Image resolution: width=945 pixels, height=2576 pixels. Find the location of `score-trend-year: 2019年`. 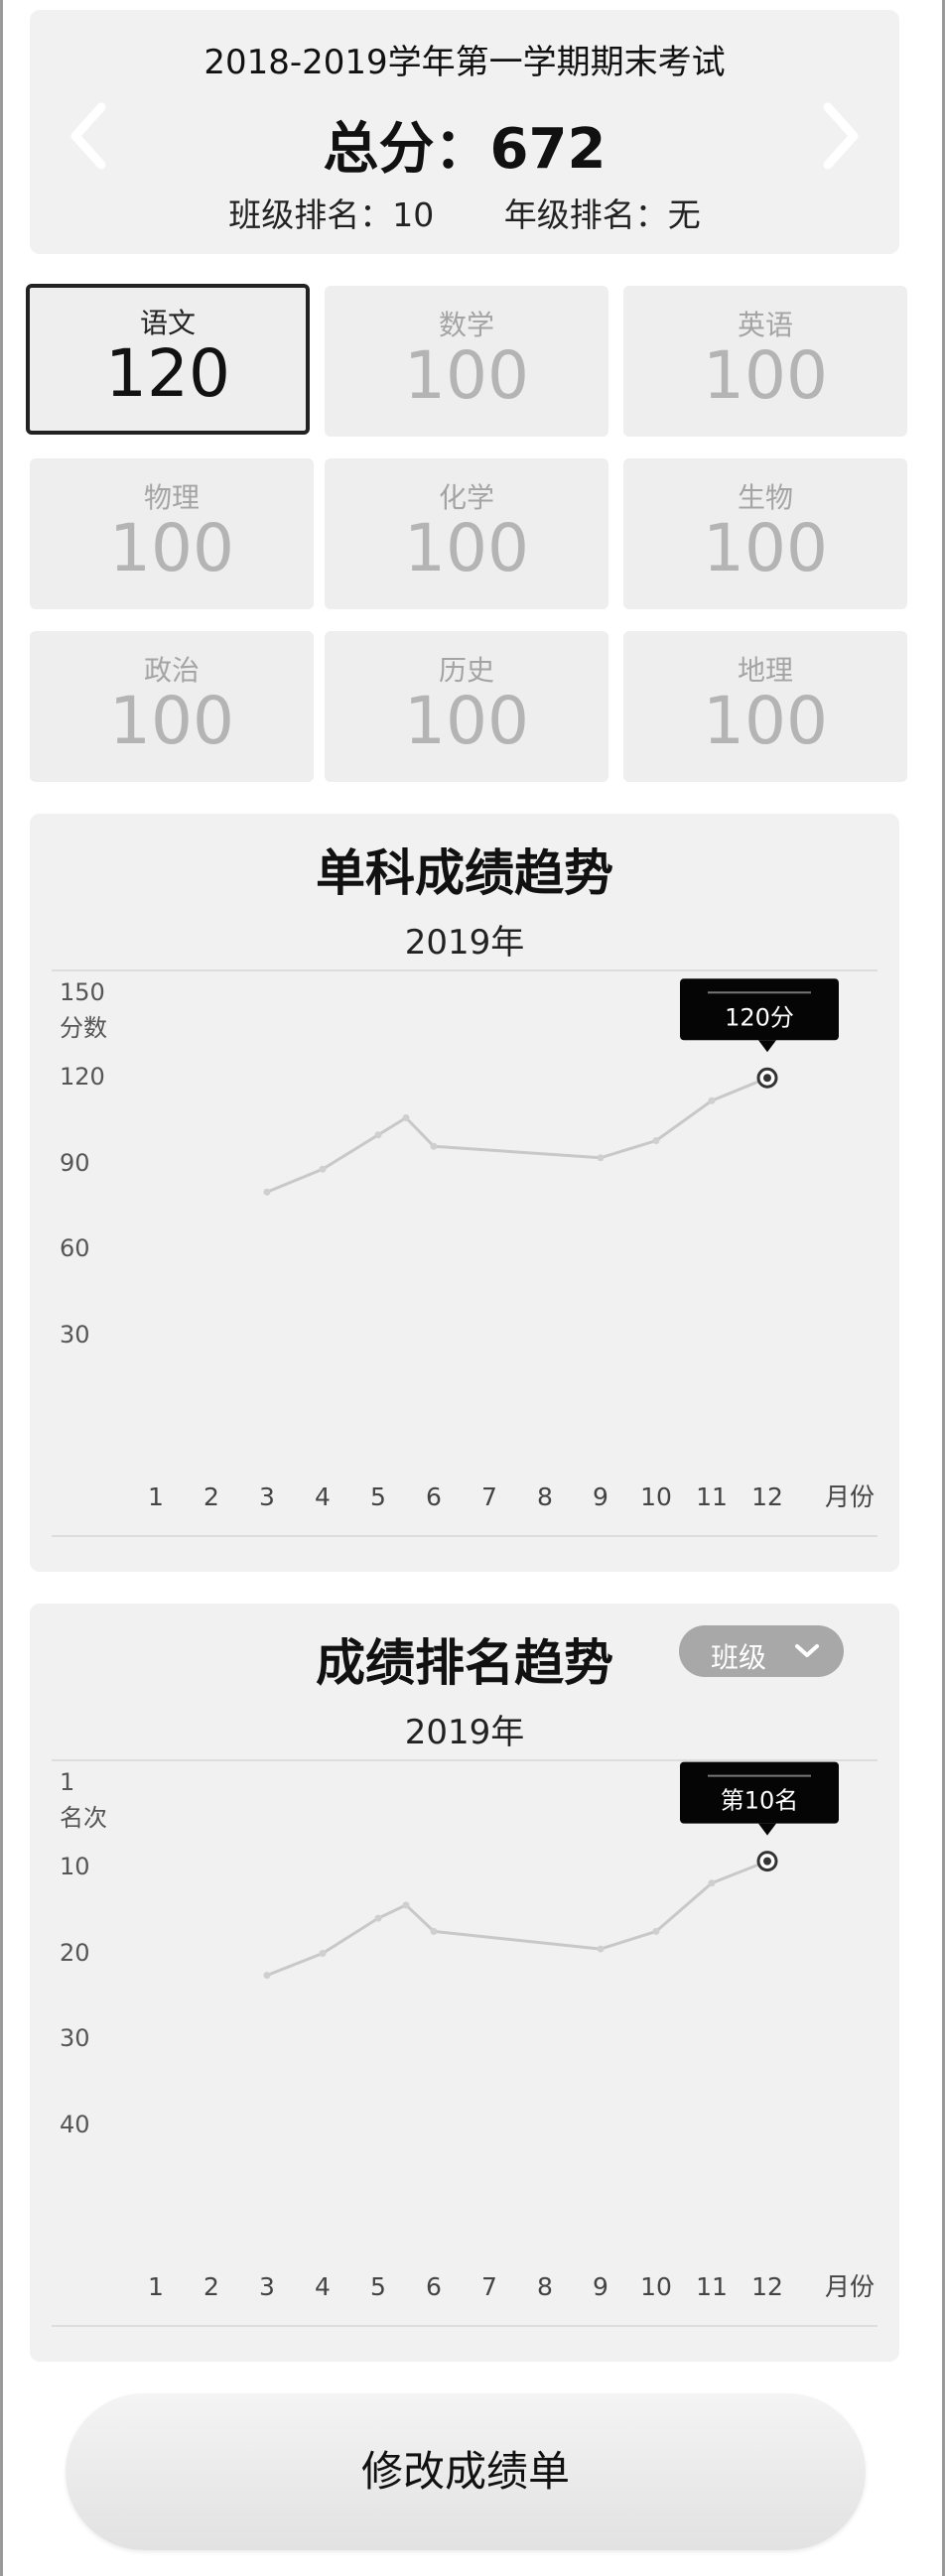

score-trend-year: 2019年 is located at coordinates (464, 943).